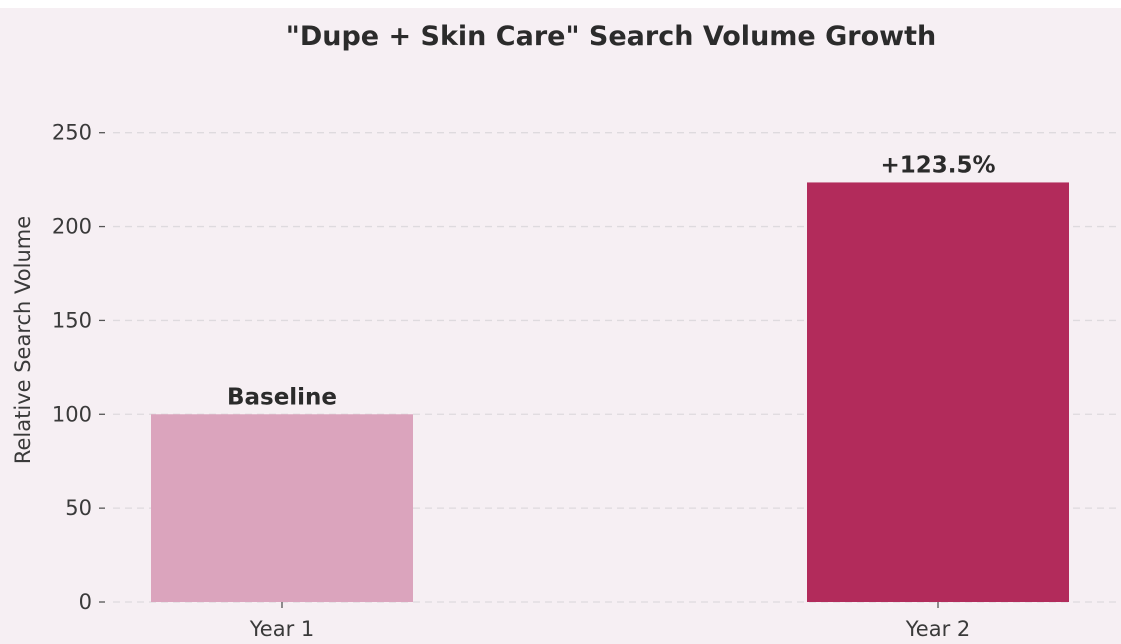 The image size is (1121, 644). Describe the element at coordinates (282, 397) in the screenshot. I see `bar-annotation: Baseline` at that location.